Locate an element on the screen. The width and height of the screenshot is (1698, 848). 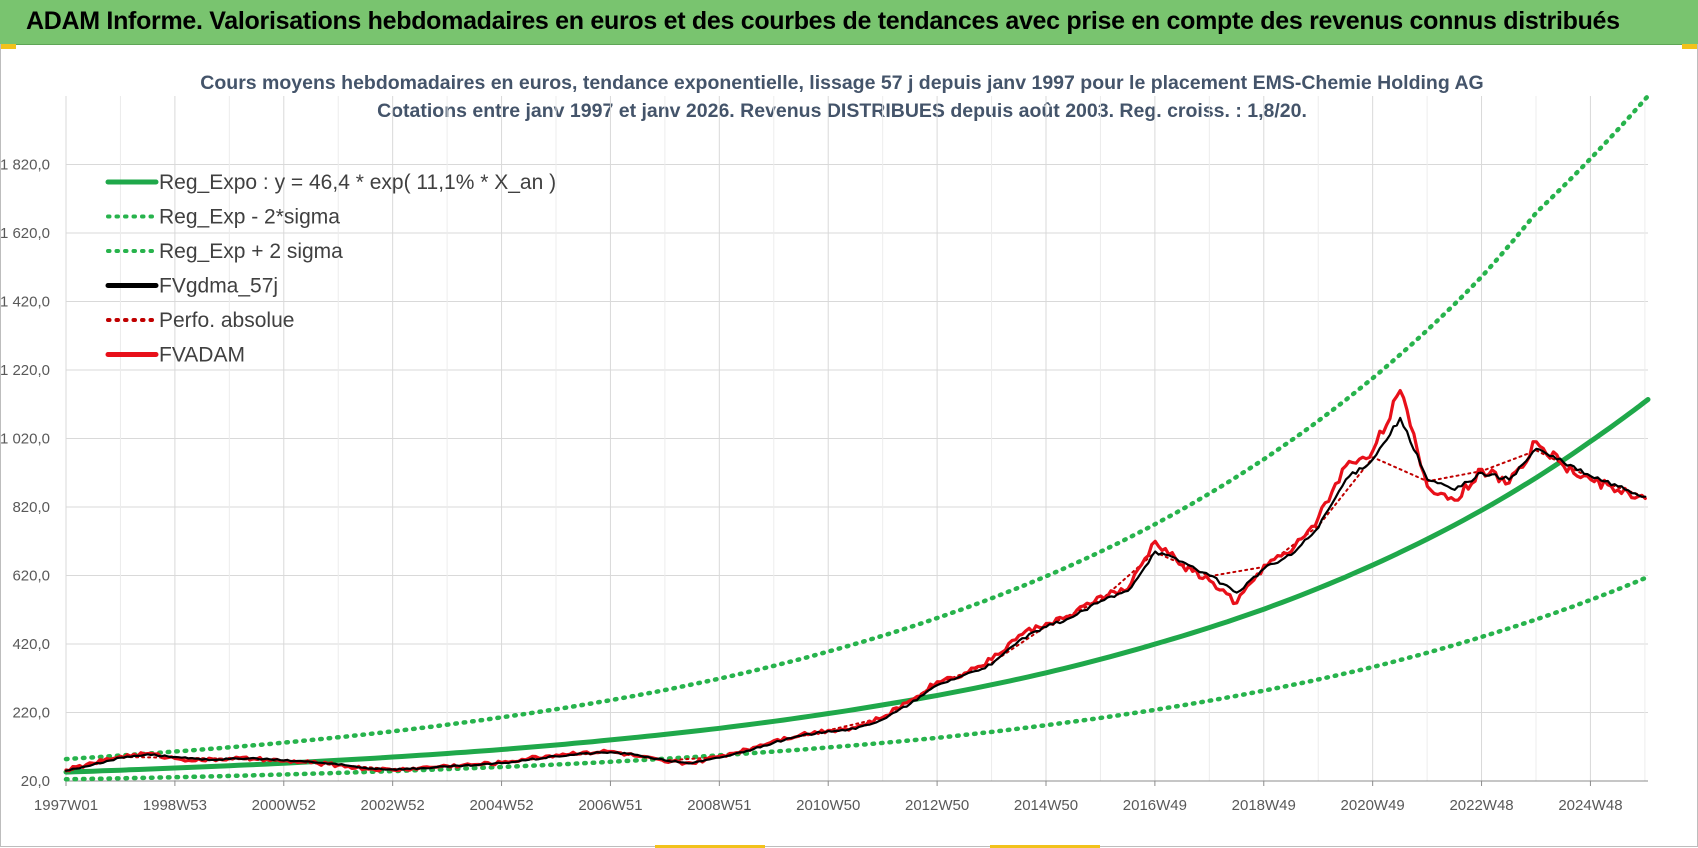
x-tick-label: 2002W52 is located at coordinates (393, 805).